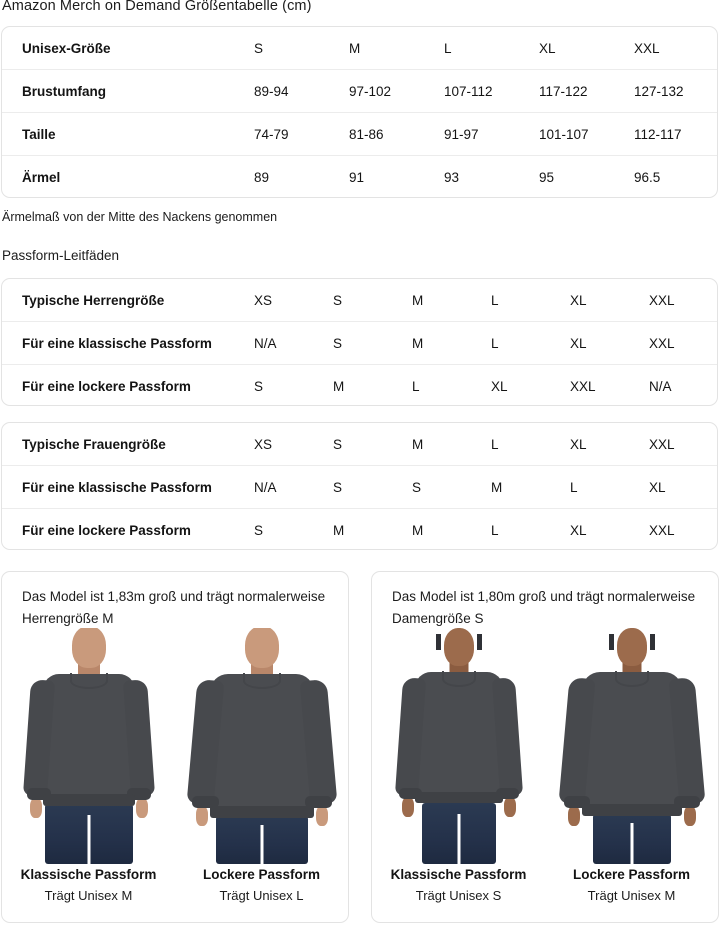  What do you see at coordinates (359, 300) in the screenshot?
I see `table-row: Typische Herrengröße XS S M L XL XXL` at bounding box center [359, 300].